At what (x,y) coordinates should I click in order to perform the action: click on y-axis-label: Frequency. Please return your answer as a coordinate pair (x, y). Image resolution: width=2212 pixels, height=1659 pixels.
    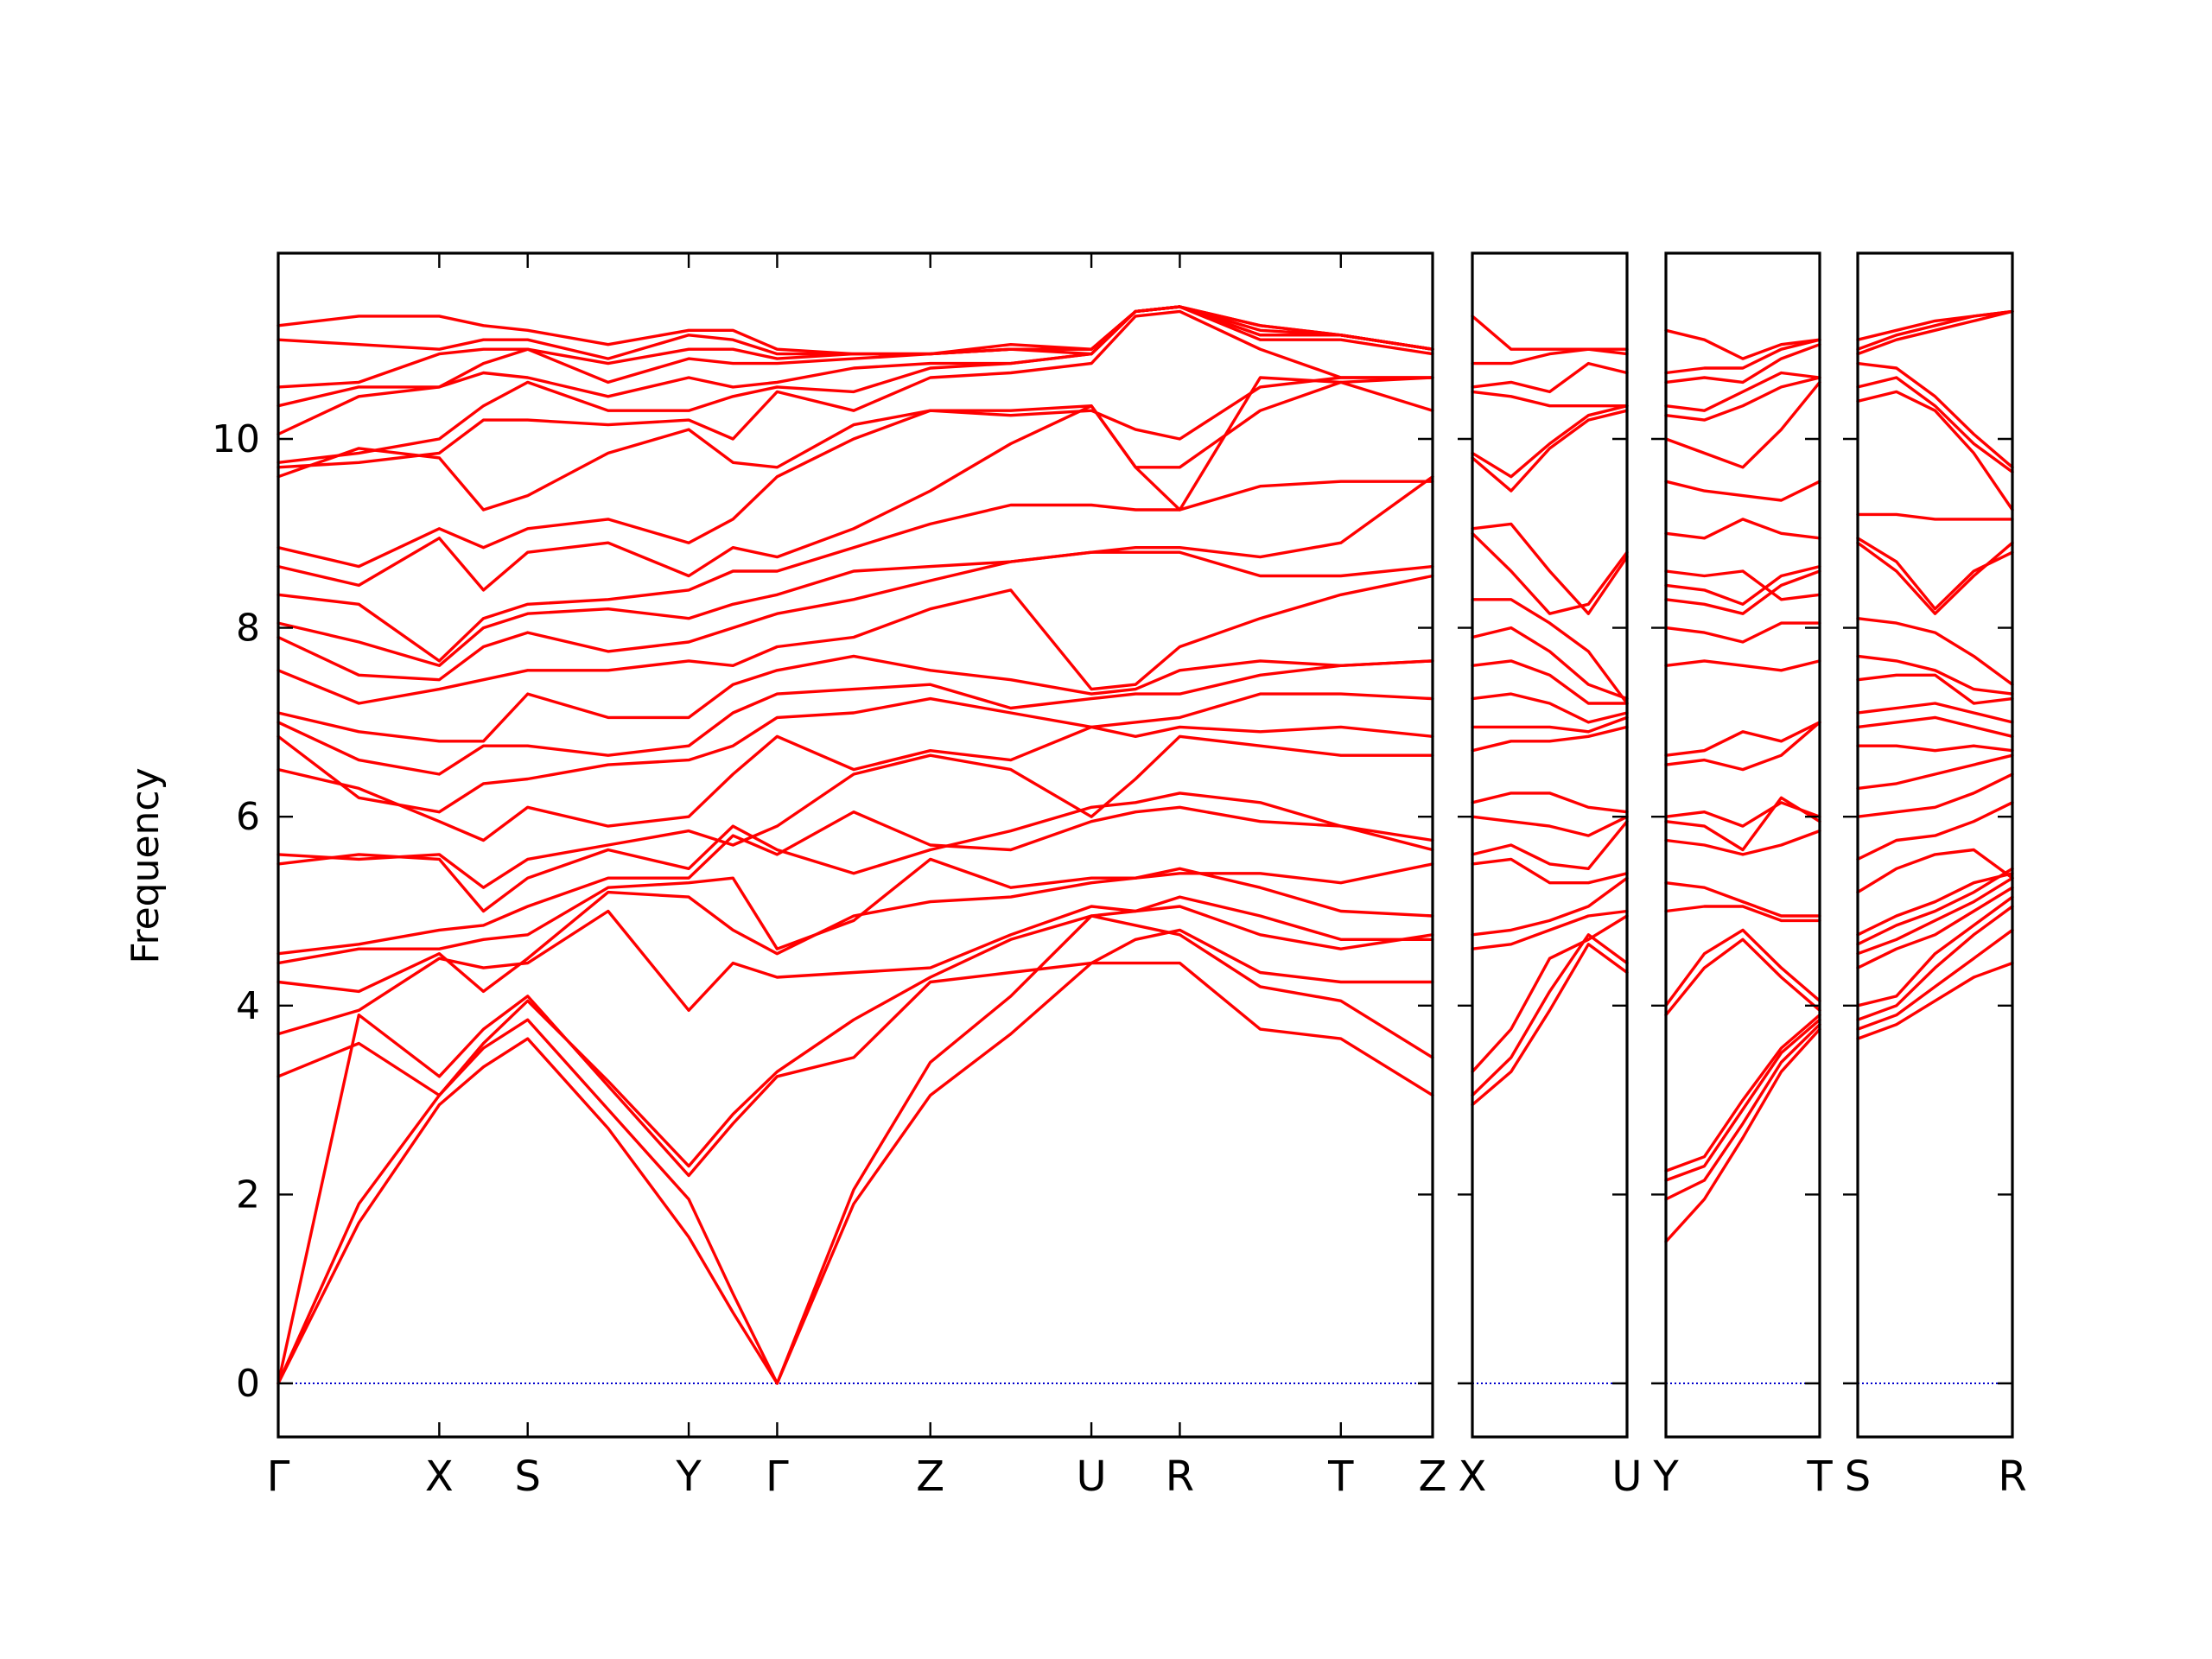
    Looking at the image, I should click on (146, 865).